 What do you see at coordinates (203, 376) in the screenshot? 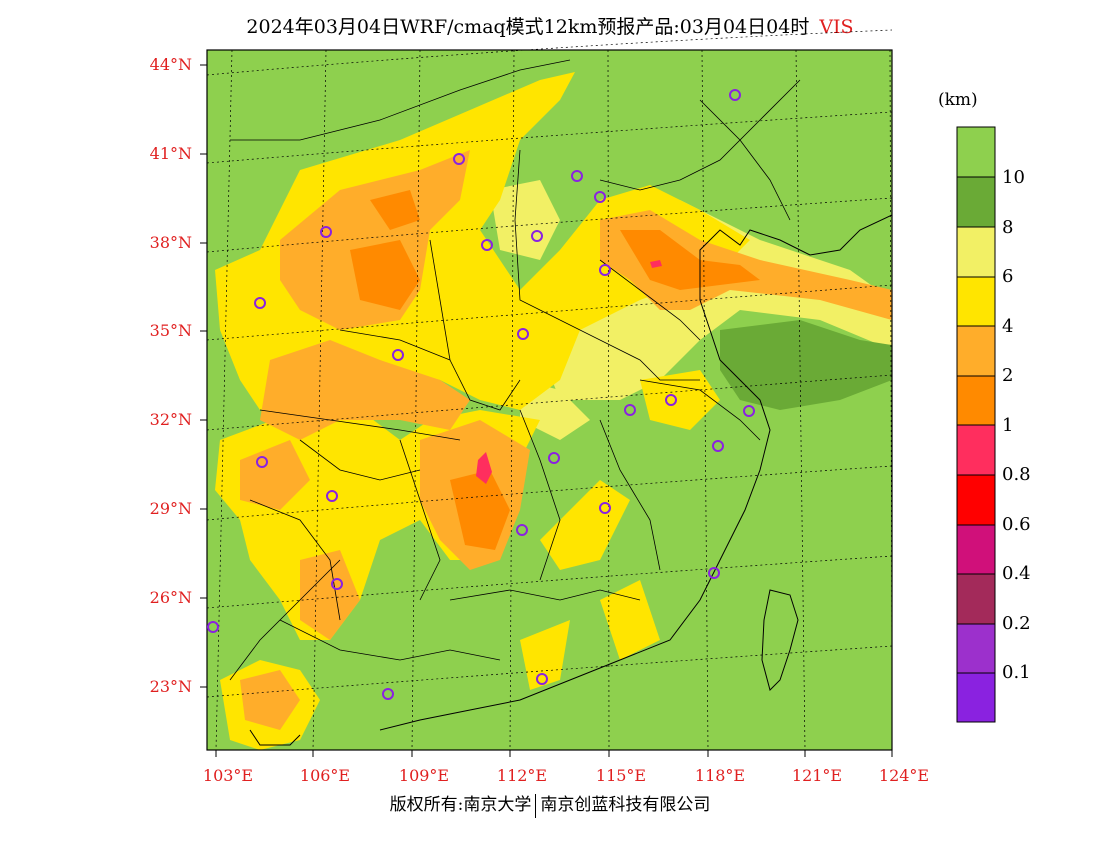
I see `lat-ticks` at bounding box center [203, 376].